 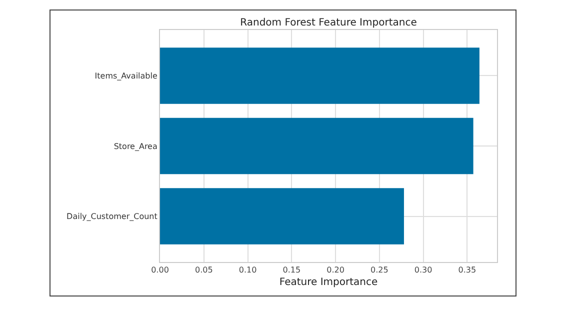 I want to click on x-tick-label: 0.05, so click(x=203, y=270).